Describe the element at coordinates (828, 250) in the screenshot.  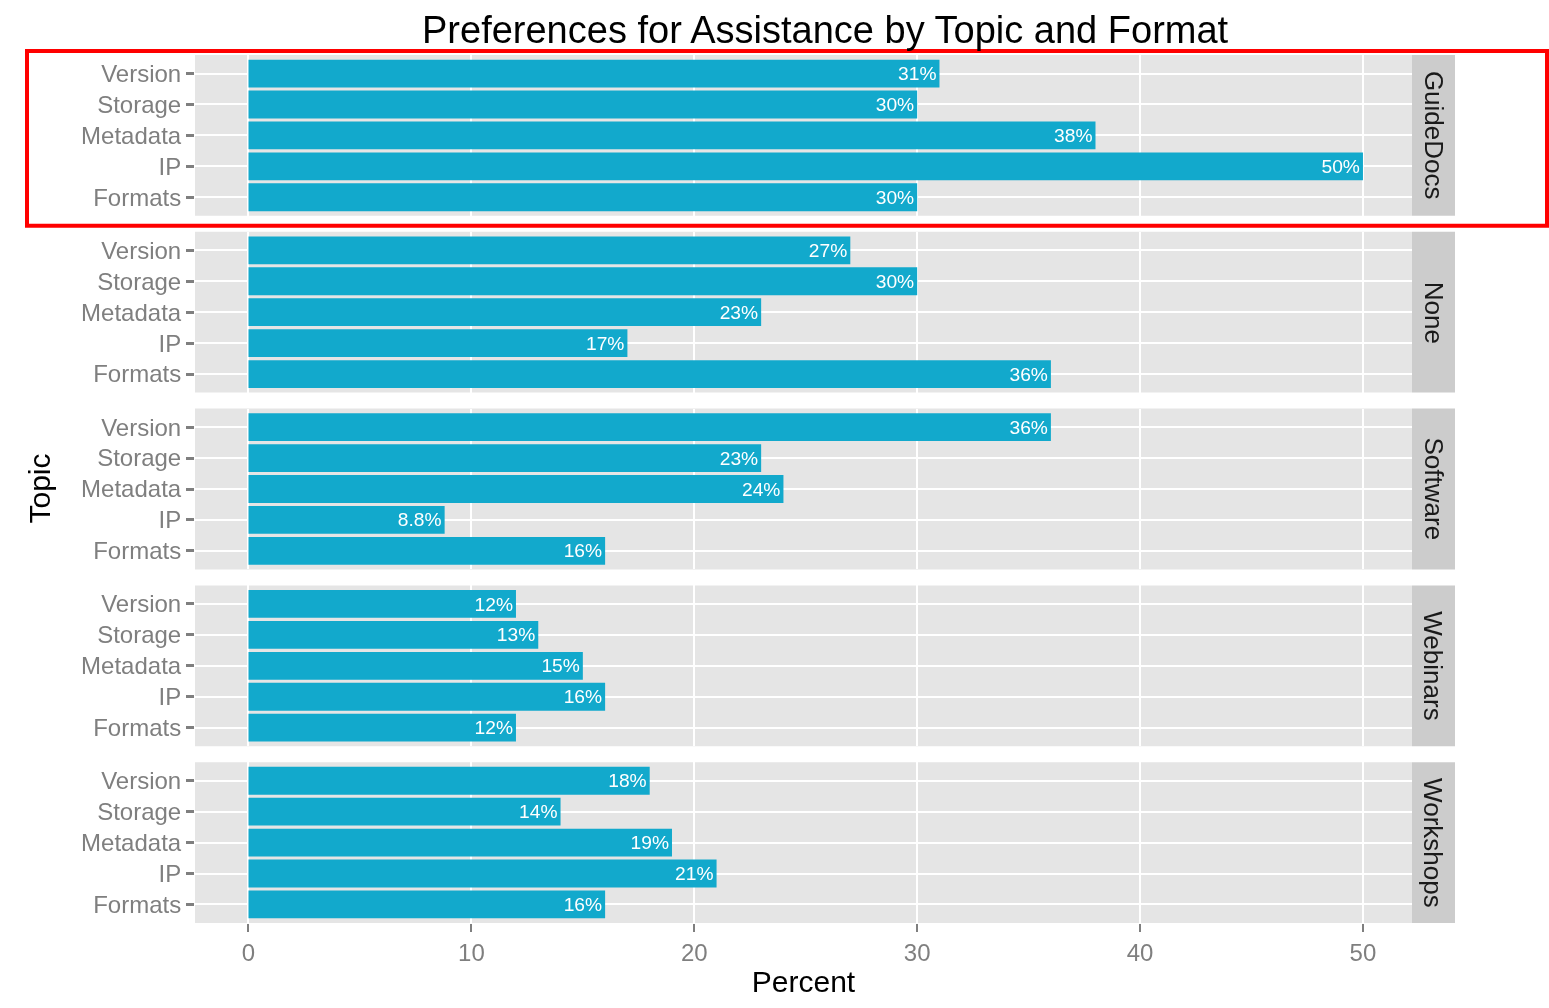
I see `data-label: 27%` at that location.